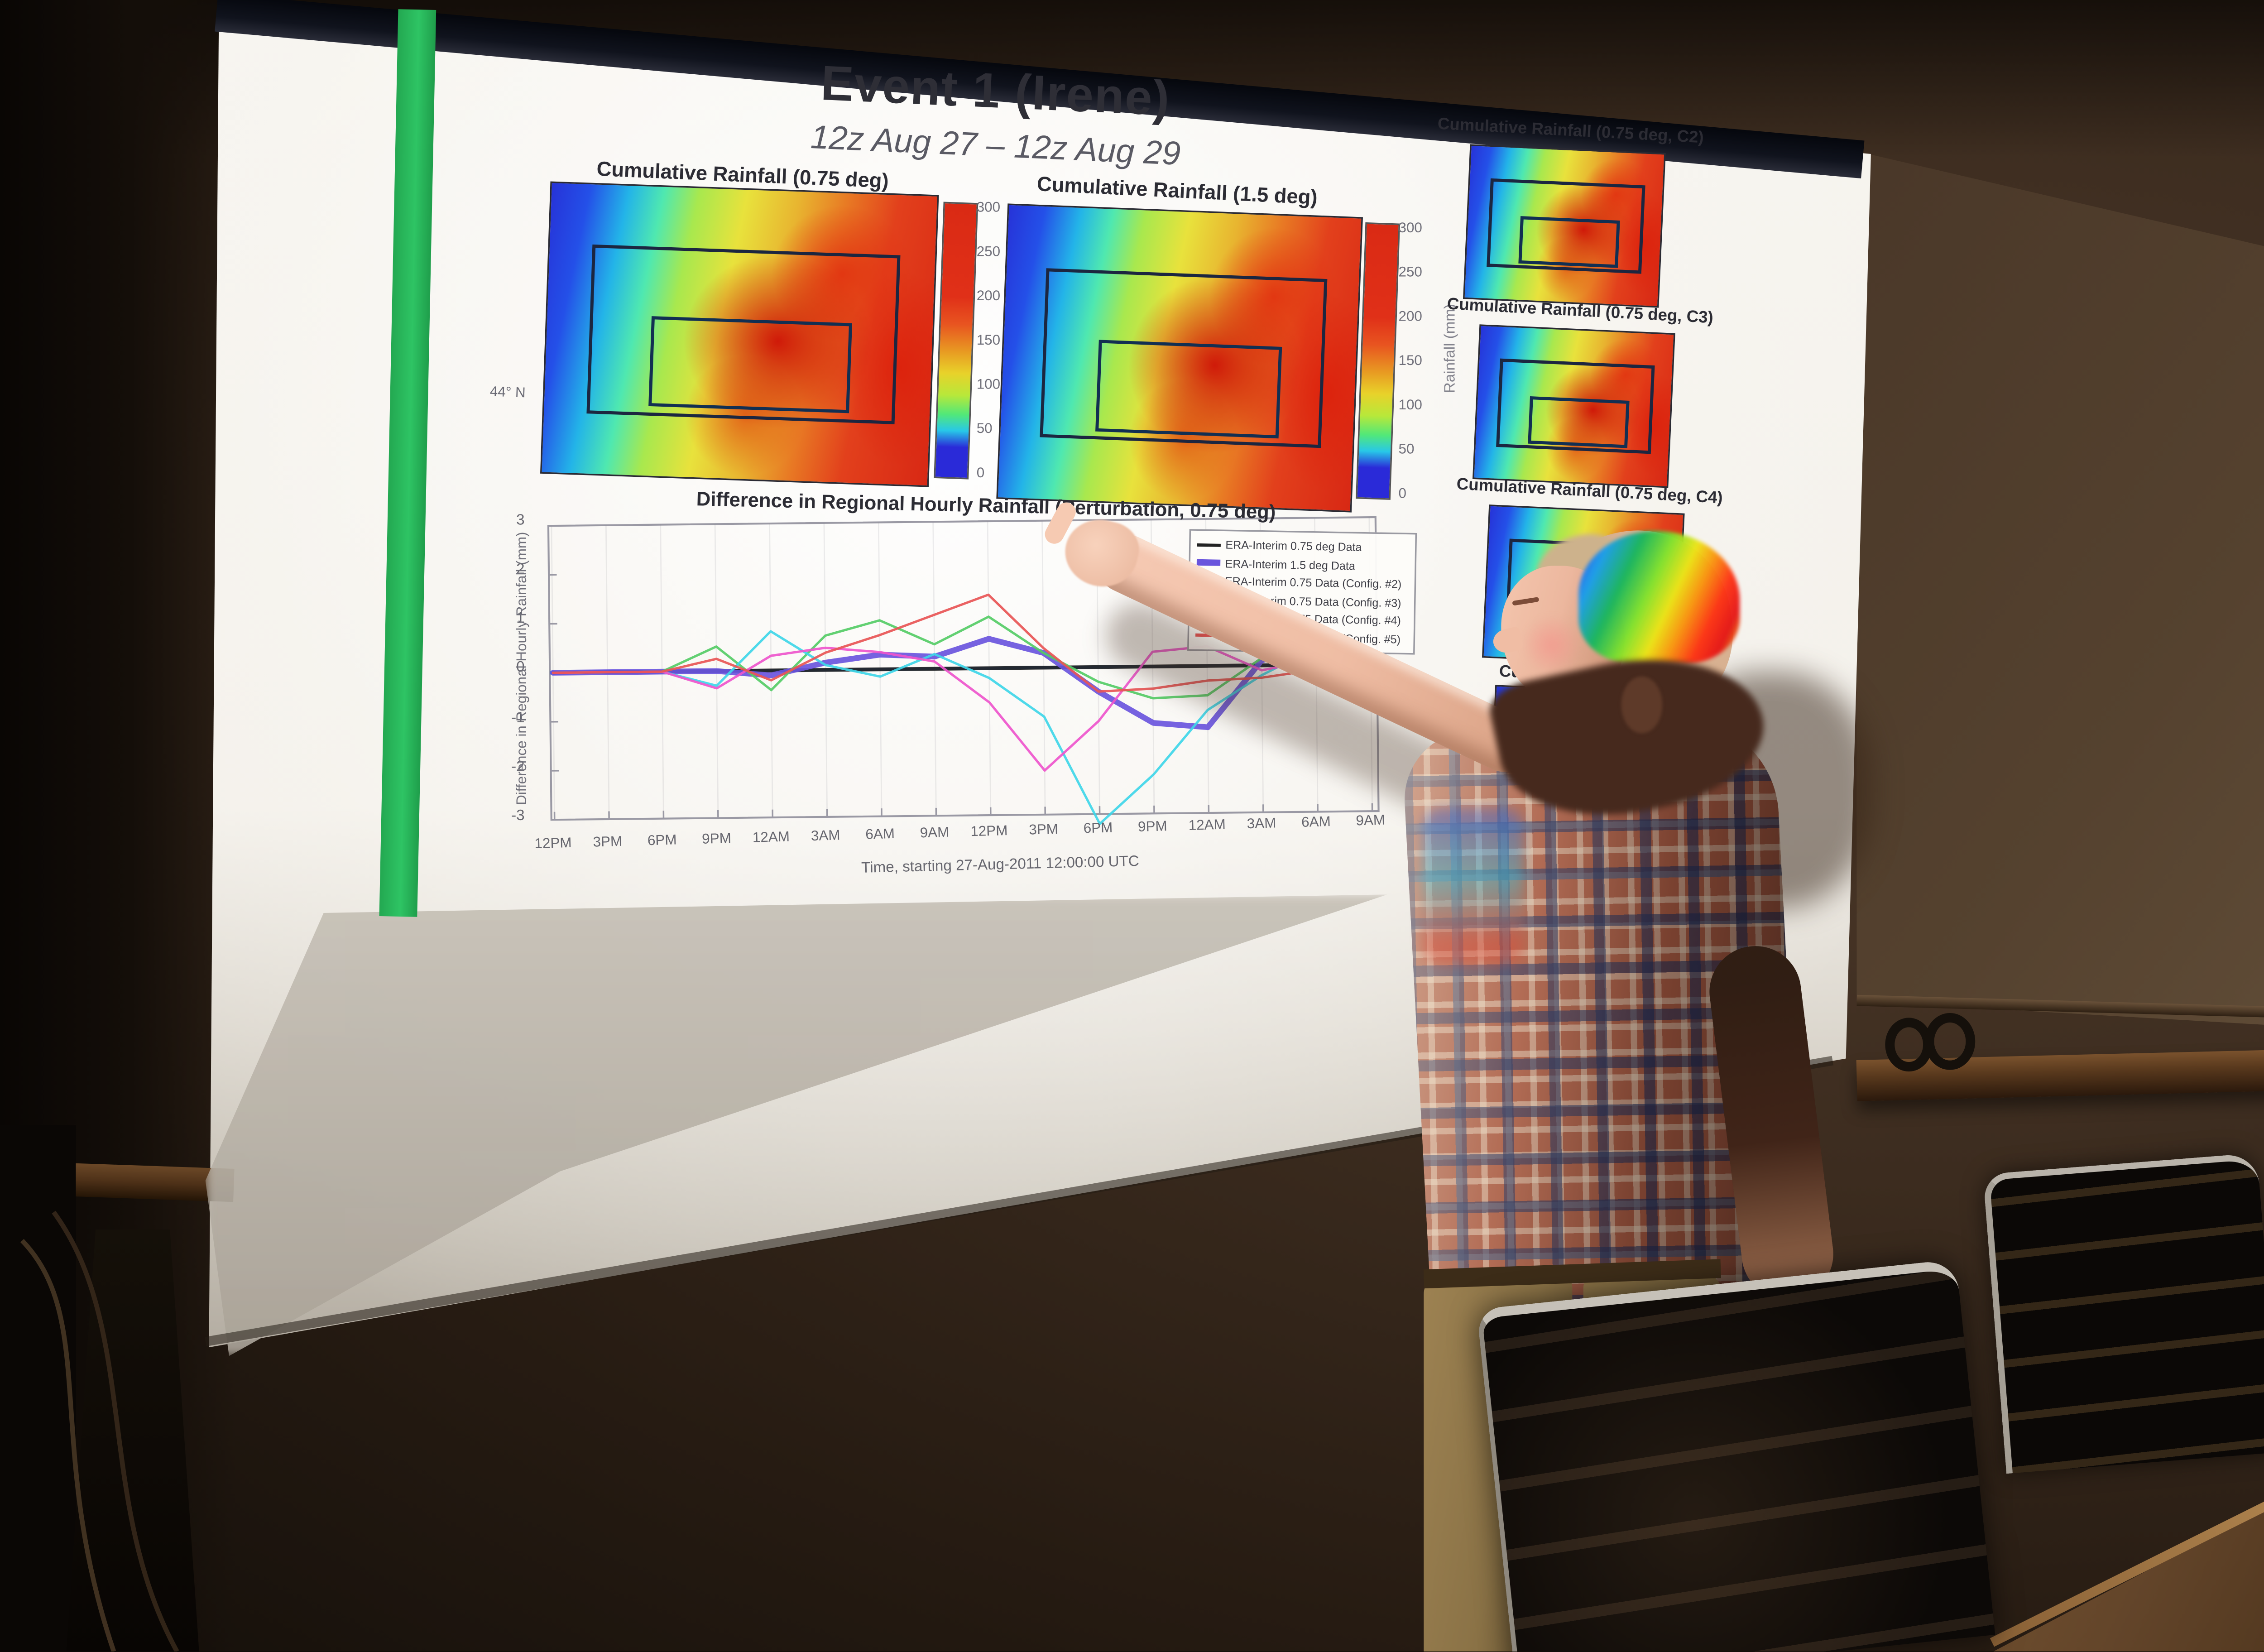 The height and width of the screenshot is (1652, 2264). I want to click on office-chair-far, so click(2123, 1313).